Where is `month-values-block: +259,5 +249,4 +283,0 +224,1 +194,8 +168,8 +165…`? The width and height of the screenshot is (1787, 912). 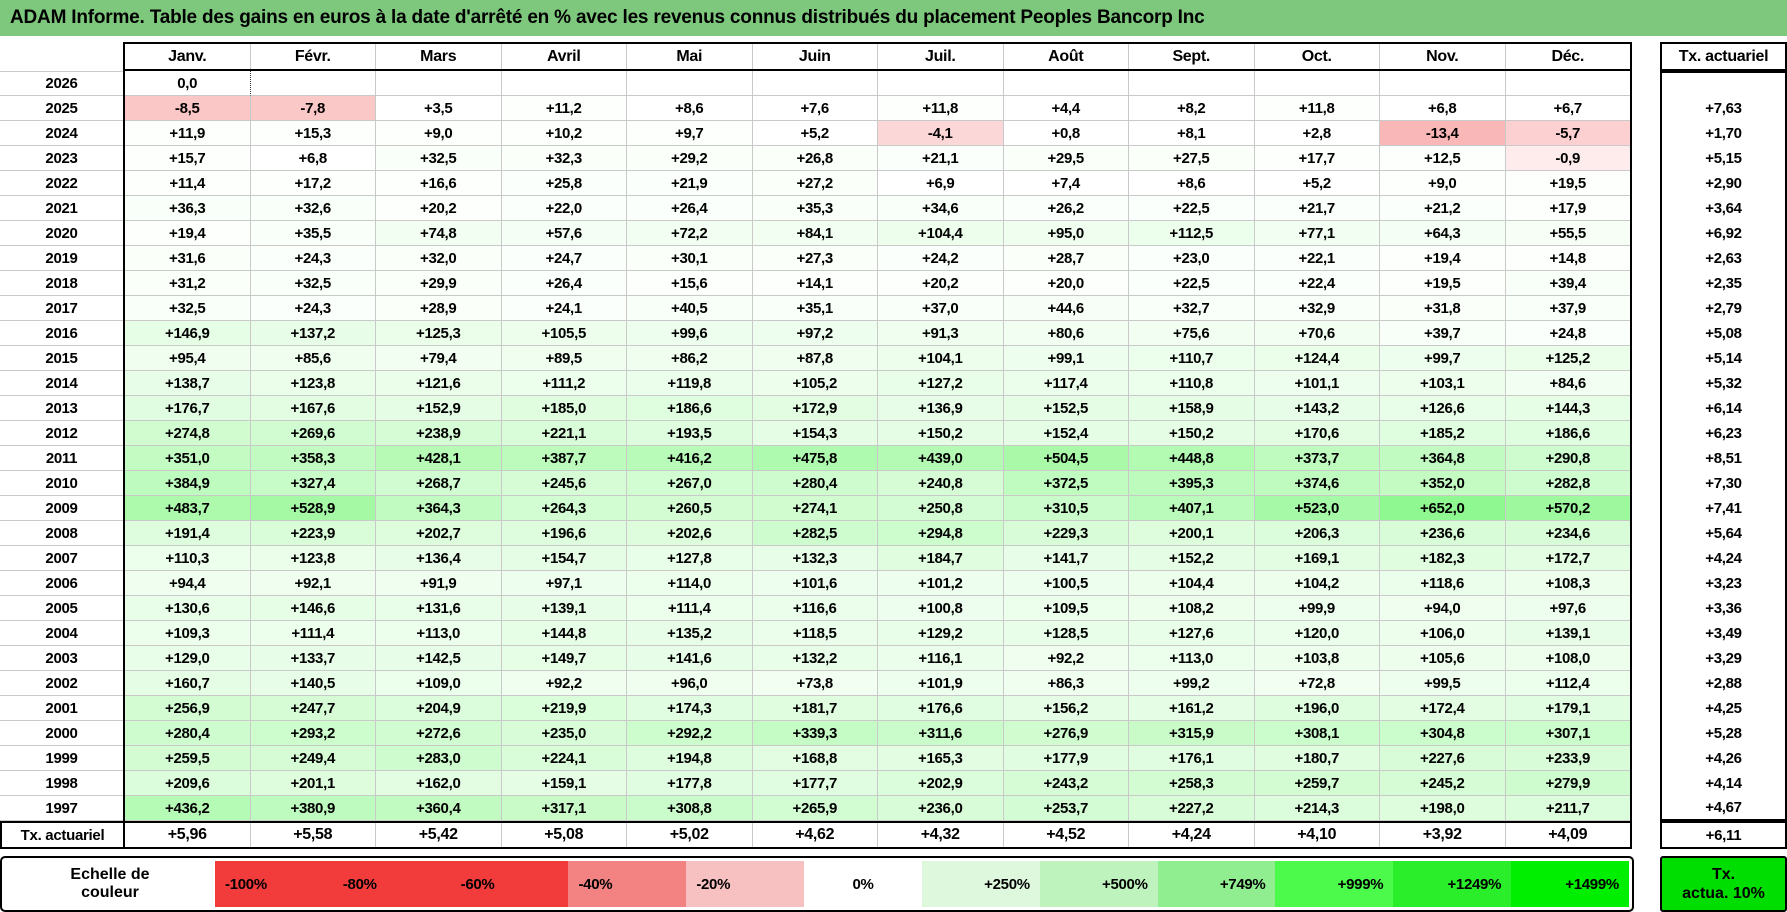 month-values-block: +259,5 +249,4 +283,0 +224,1 +194,8 +168,8 +165… is located at coordinates (877, 758).